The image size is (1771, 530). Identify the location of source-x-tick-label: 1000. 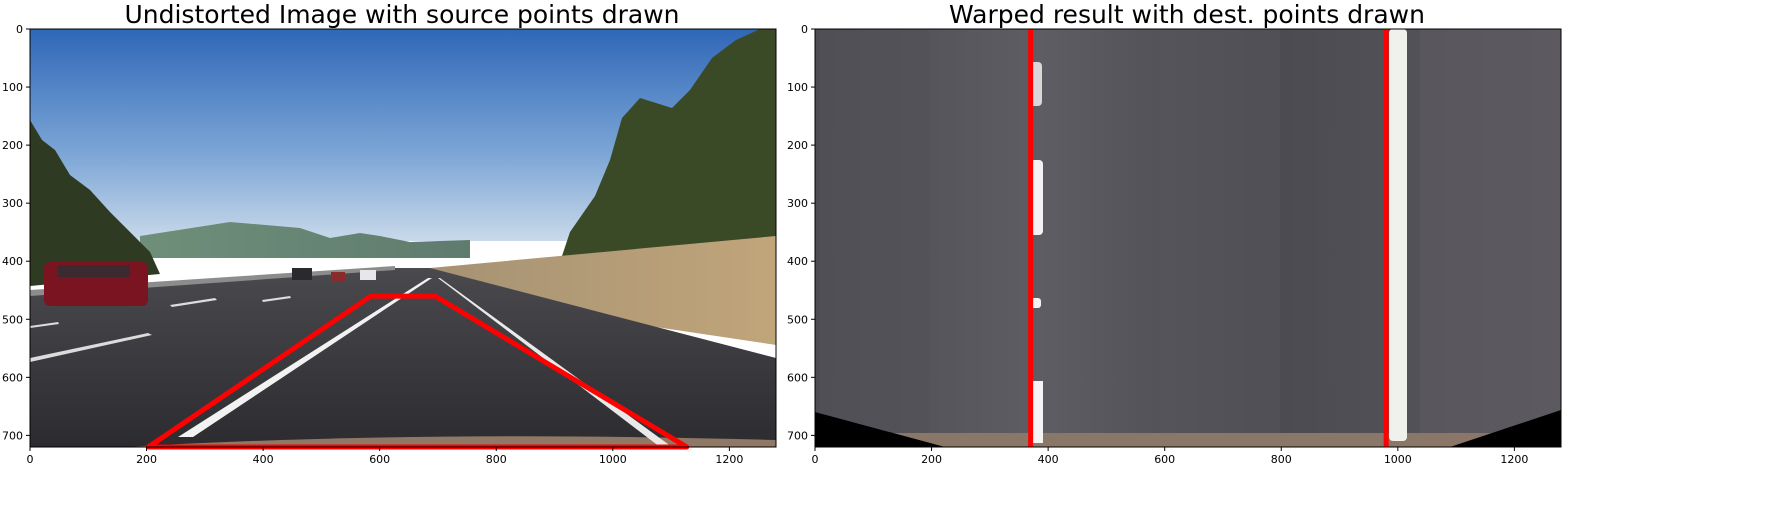
(613, 459).